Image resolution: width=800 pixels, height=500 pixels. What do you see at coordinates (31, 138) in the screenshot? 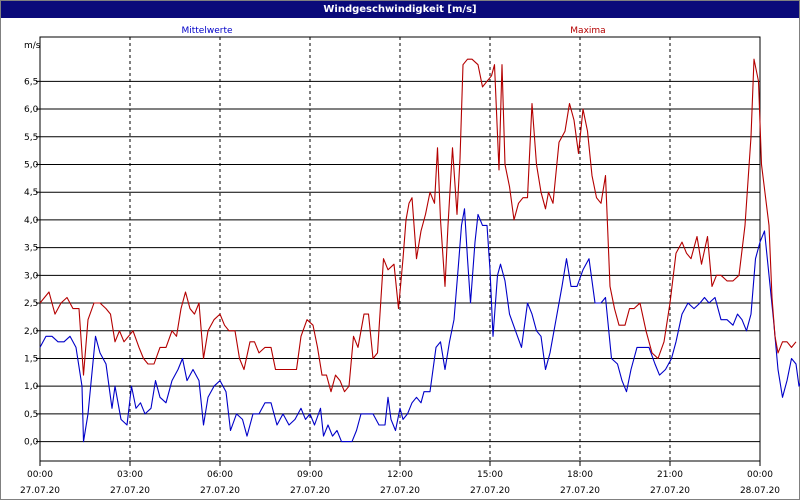
I see `y-tick-label: 5,5` at bounding box center [31, 138].